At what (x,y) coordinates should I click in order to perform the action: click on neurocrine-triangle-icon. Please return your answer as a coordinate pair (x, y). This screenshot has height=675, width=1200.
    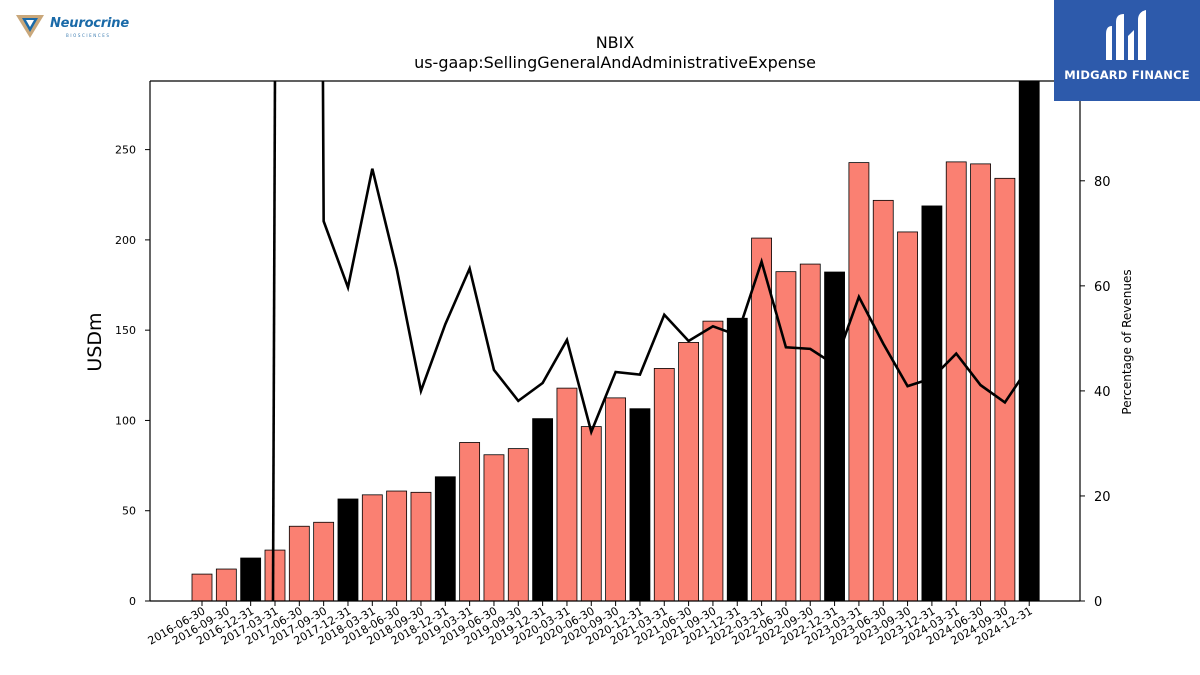
    Looking at the image, I should click on (30, 26).